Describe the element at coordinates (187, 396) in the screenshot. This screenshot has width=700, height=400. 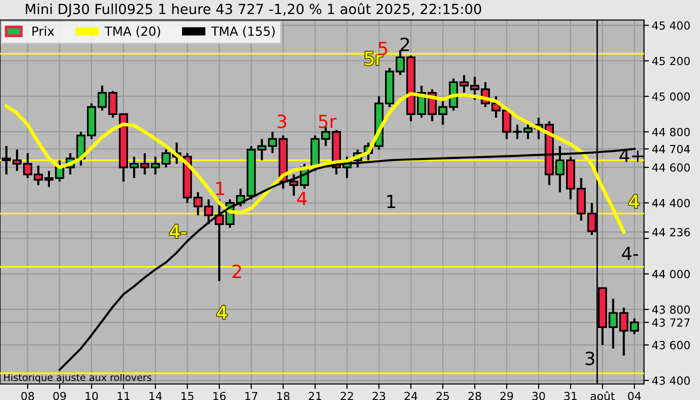
I see `x-tick-label: 15` at that location.